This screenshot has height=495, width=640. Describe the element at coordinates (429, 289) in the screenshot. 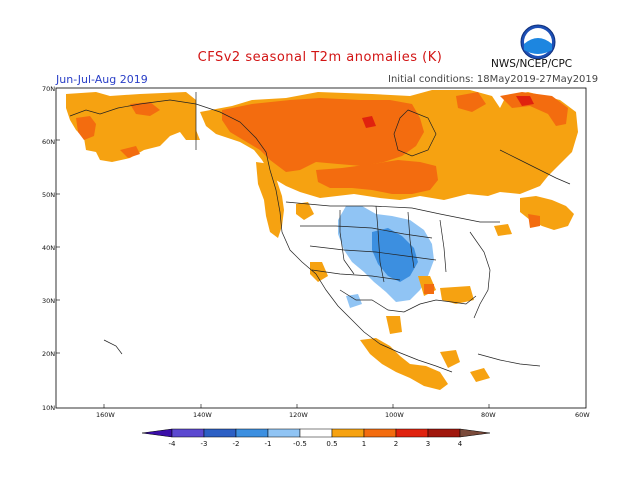

I see `gulf-hot-patch` at that location.